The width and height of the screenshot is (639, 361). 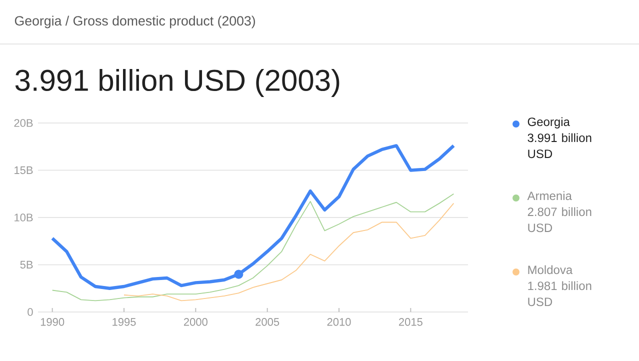 I want to click on x-tick-label: 2010, so click(x=339, y=322).